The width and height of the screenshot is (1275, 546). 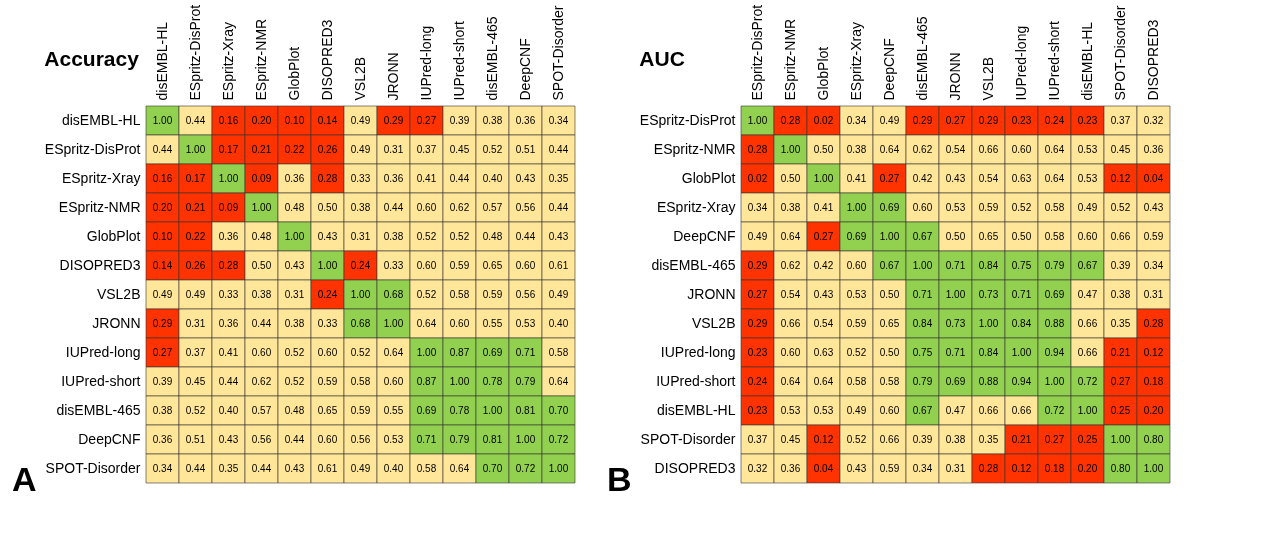 I want to click on x-tick-label: VSL2B, so click(x=359, y=78).